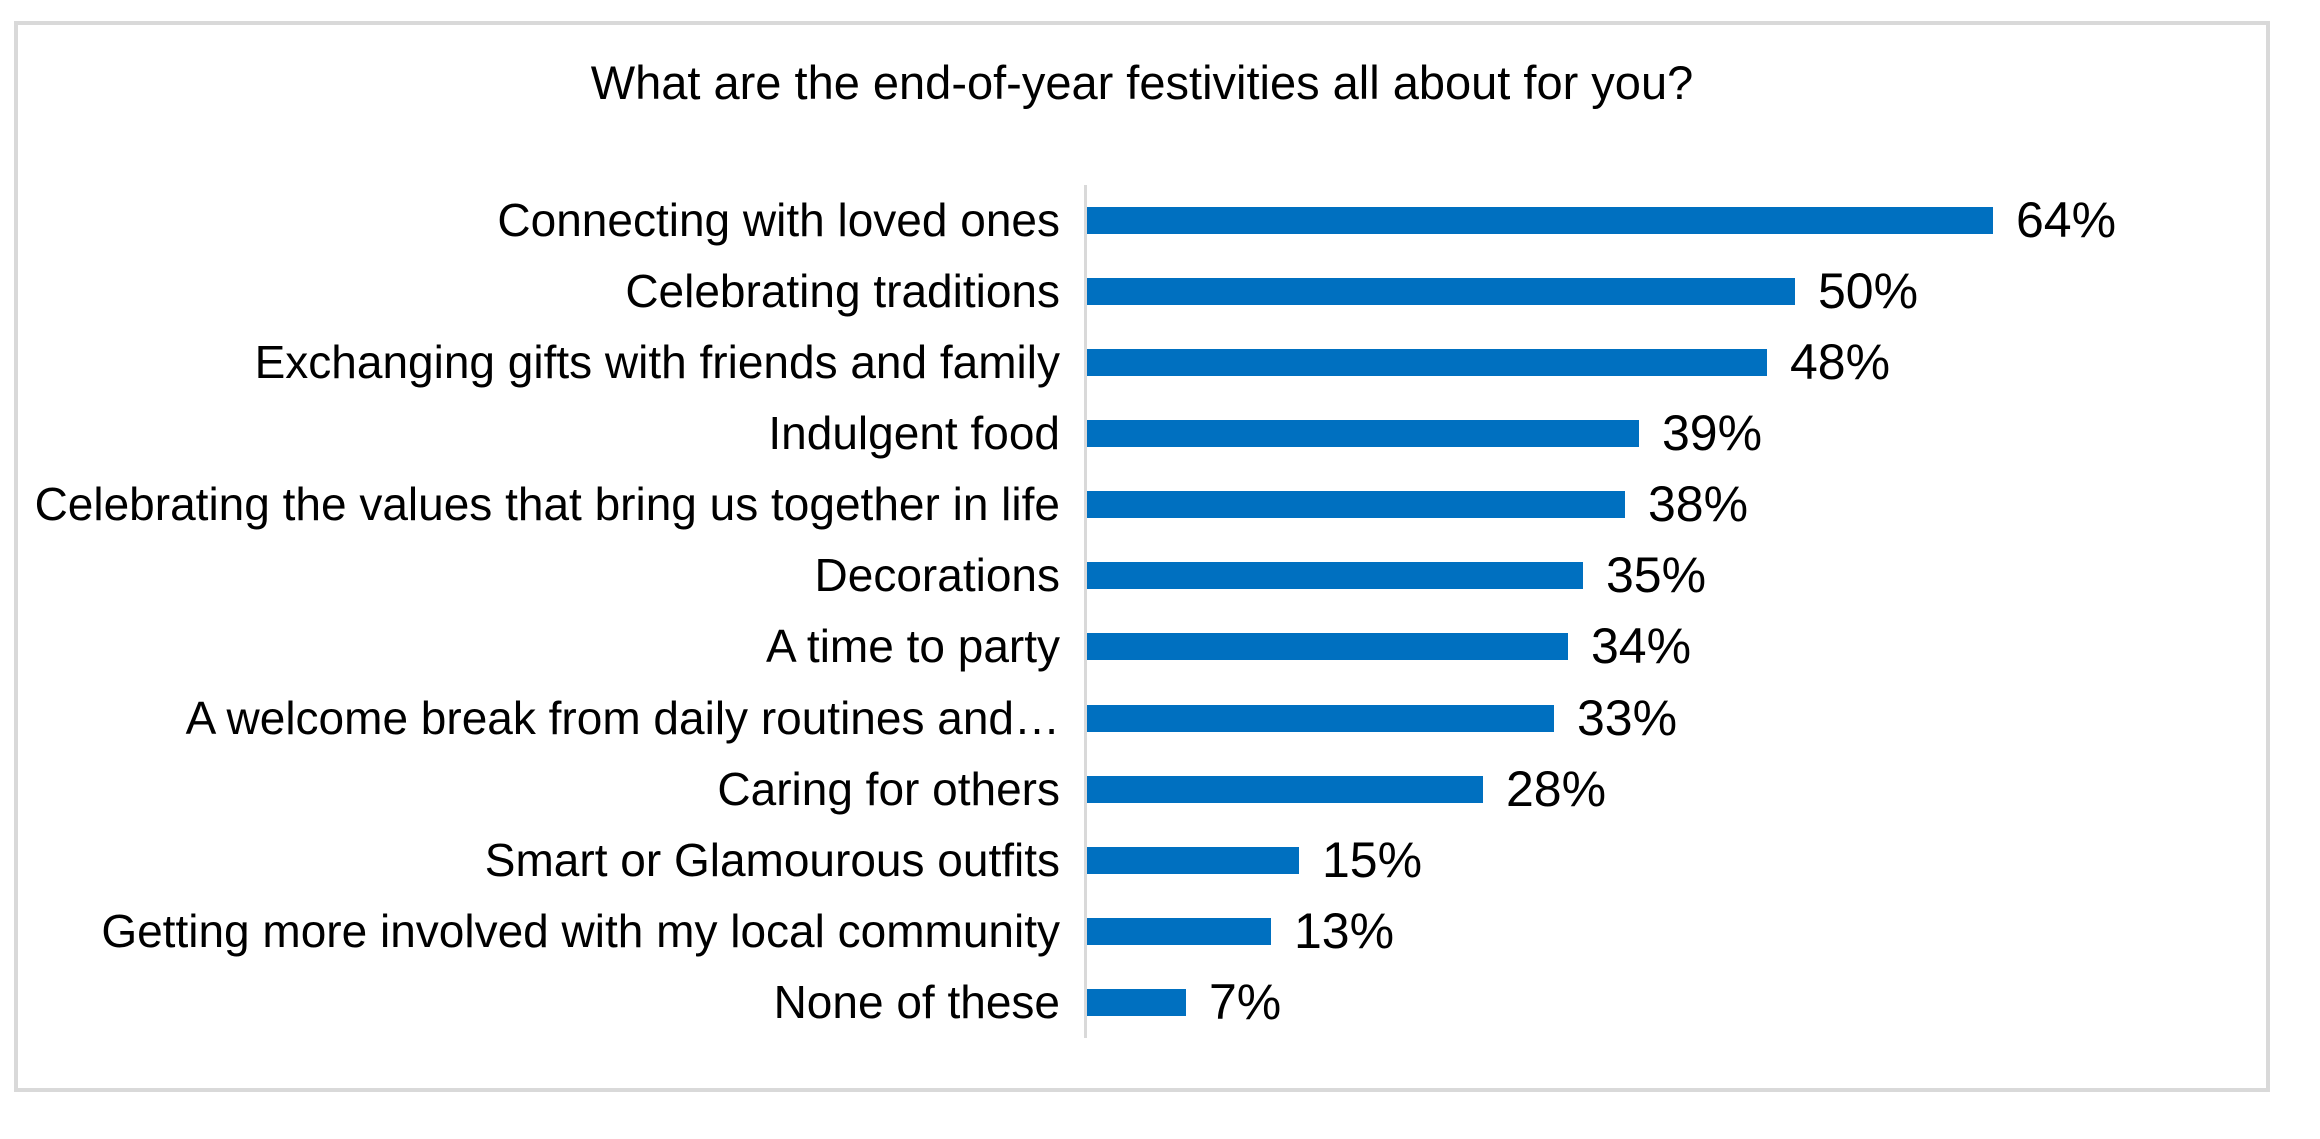 The width and height of the screenshot is (2320, 1139). I want to click on value-label: 48%, so click(1840, 362).